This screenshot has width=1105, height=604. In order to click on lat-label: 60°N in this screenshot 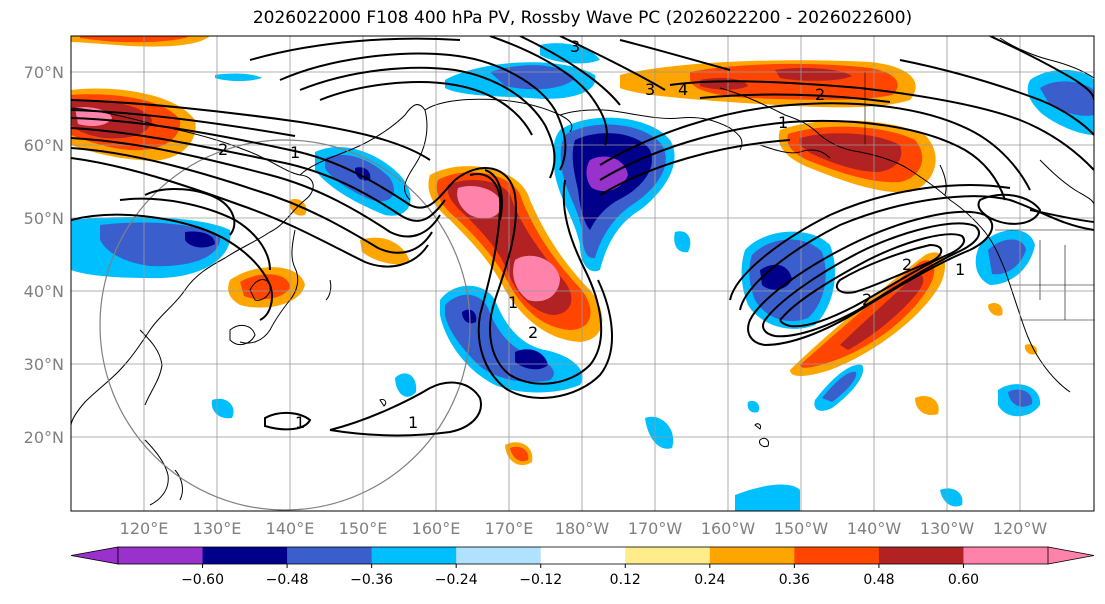, I will do `click(44, 145)`.